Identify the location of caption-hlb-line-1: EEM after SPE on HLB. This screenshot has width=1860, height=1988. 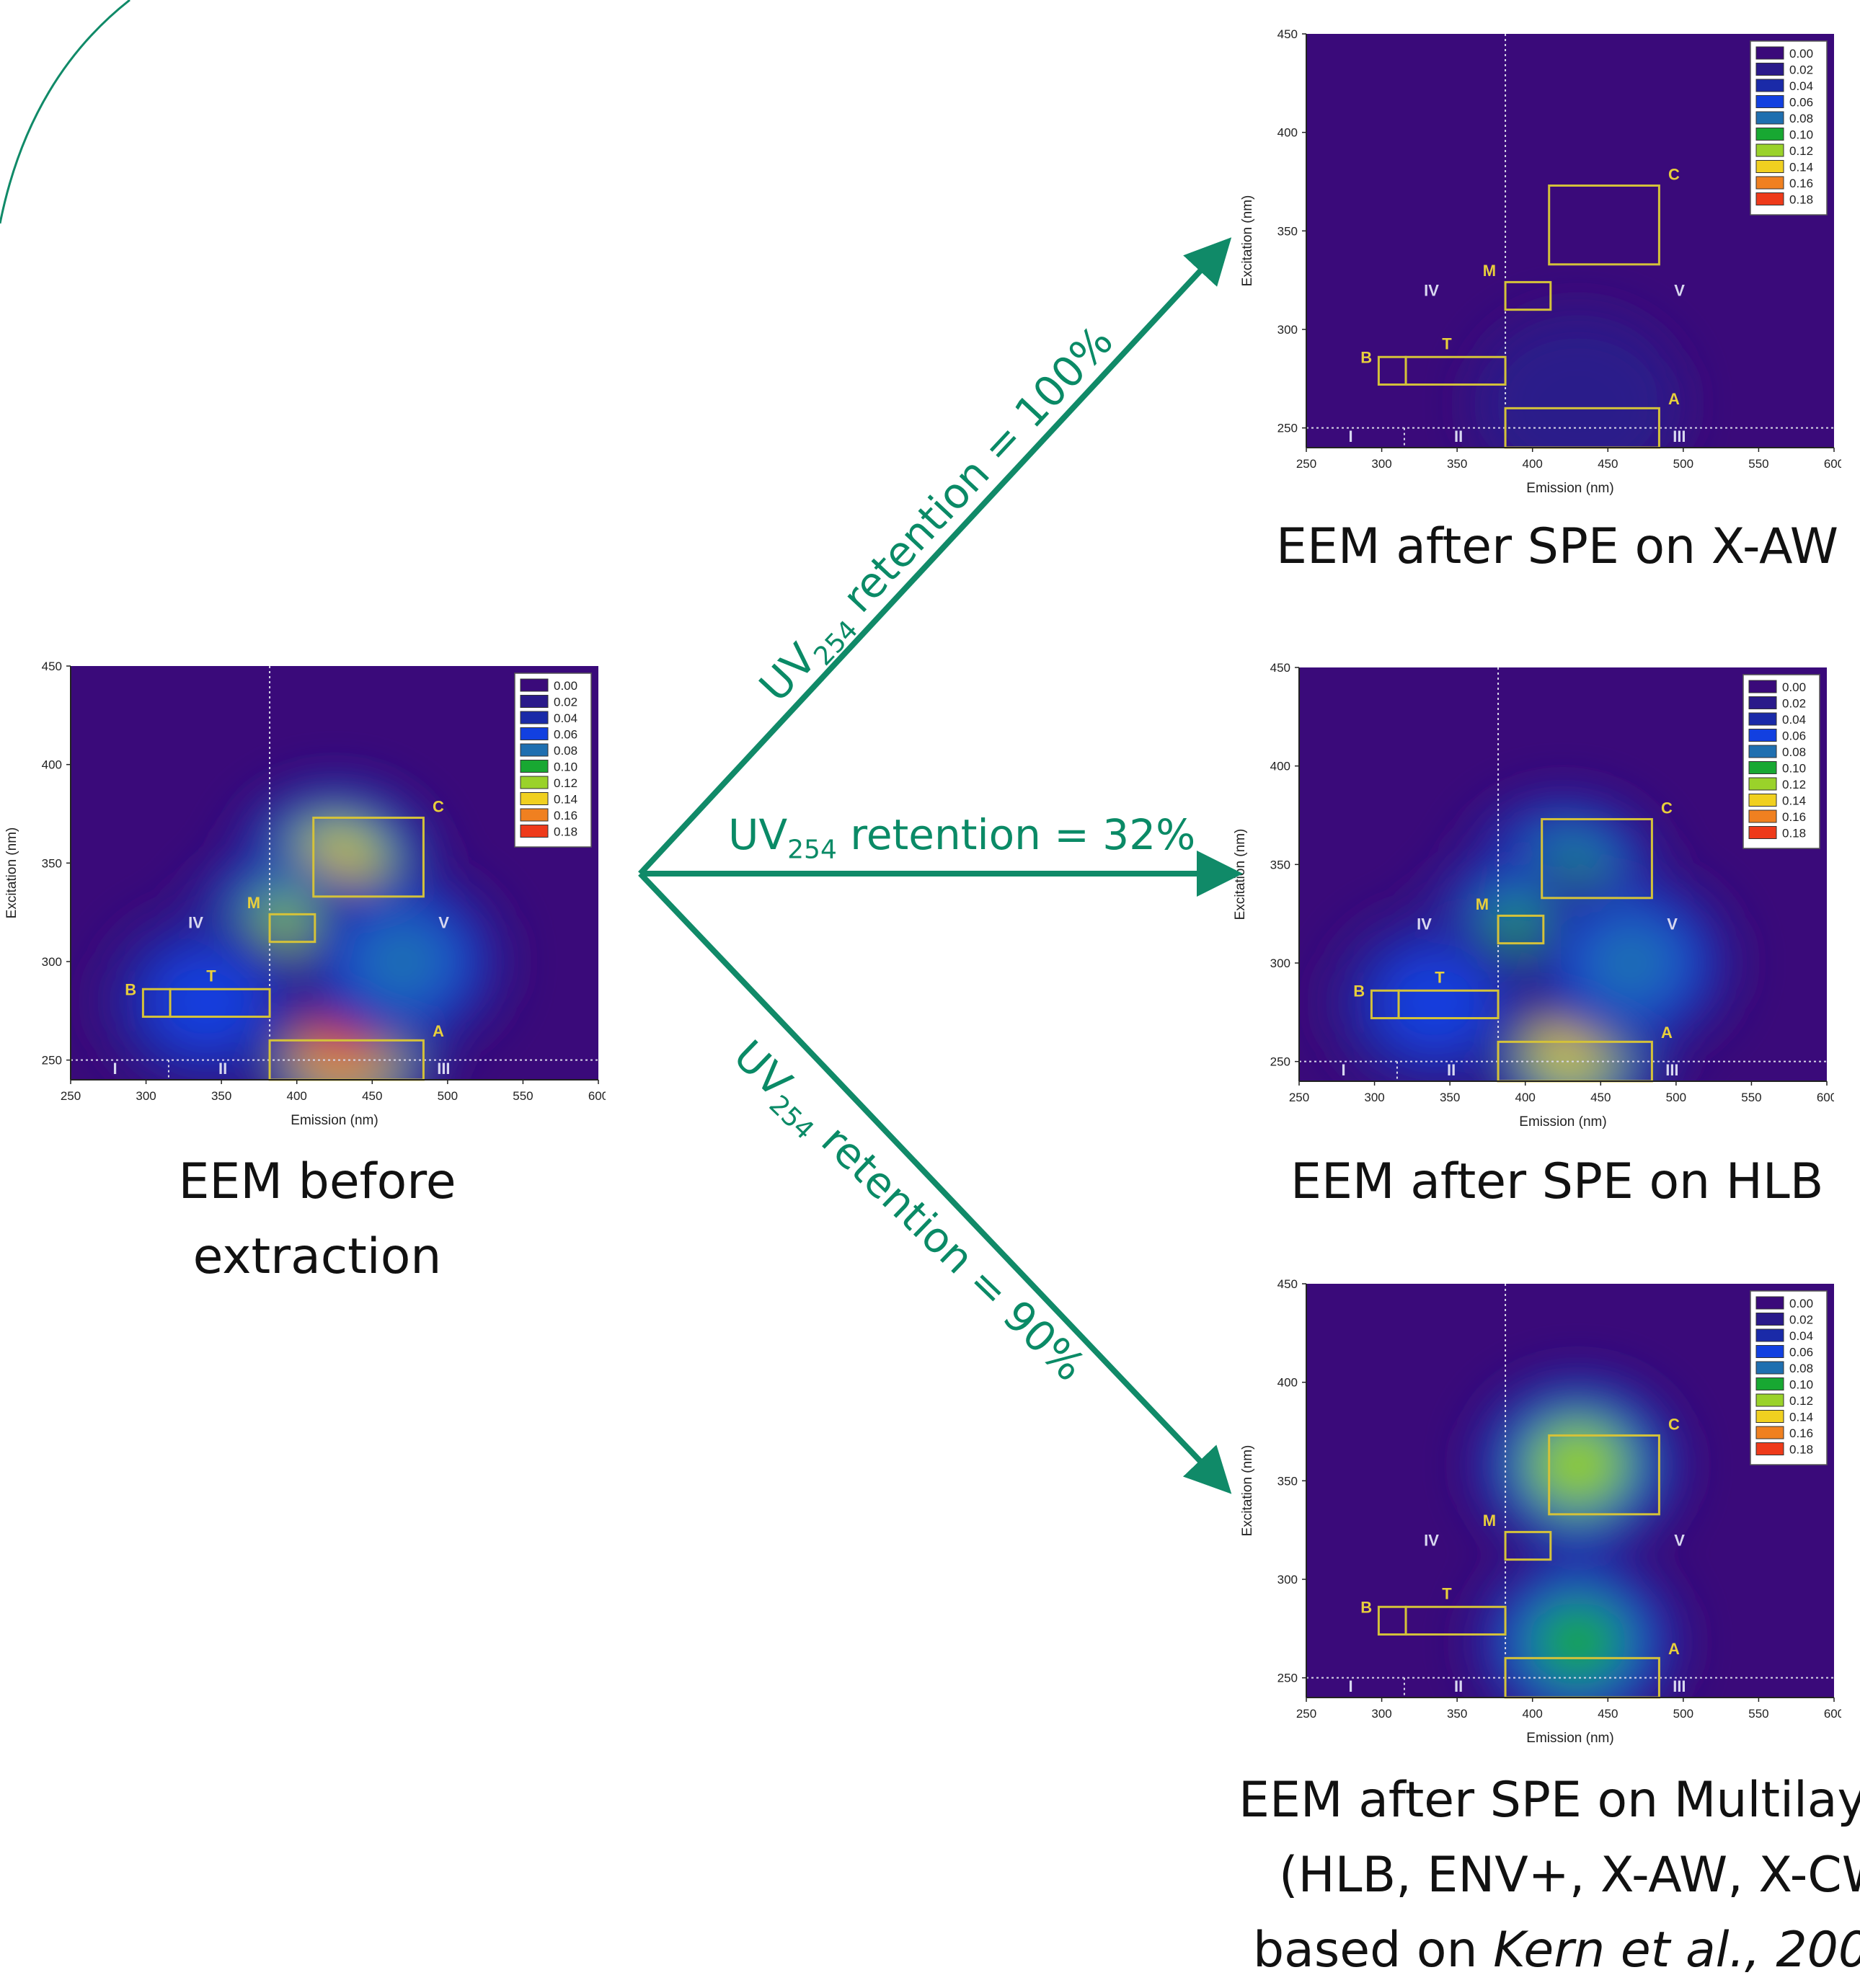
(1557, 1181).